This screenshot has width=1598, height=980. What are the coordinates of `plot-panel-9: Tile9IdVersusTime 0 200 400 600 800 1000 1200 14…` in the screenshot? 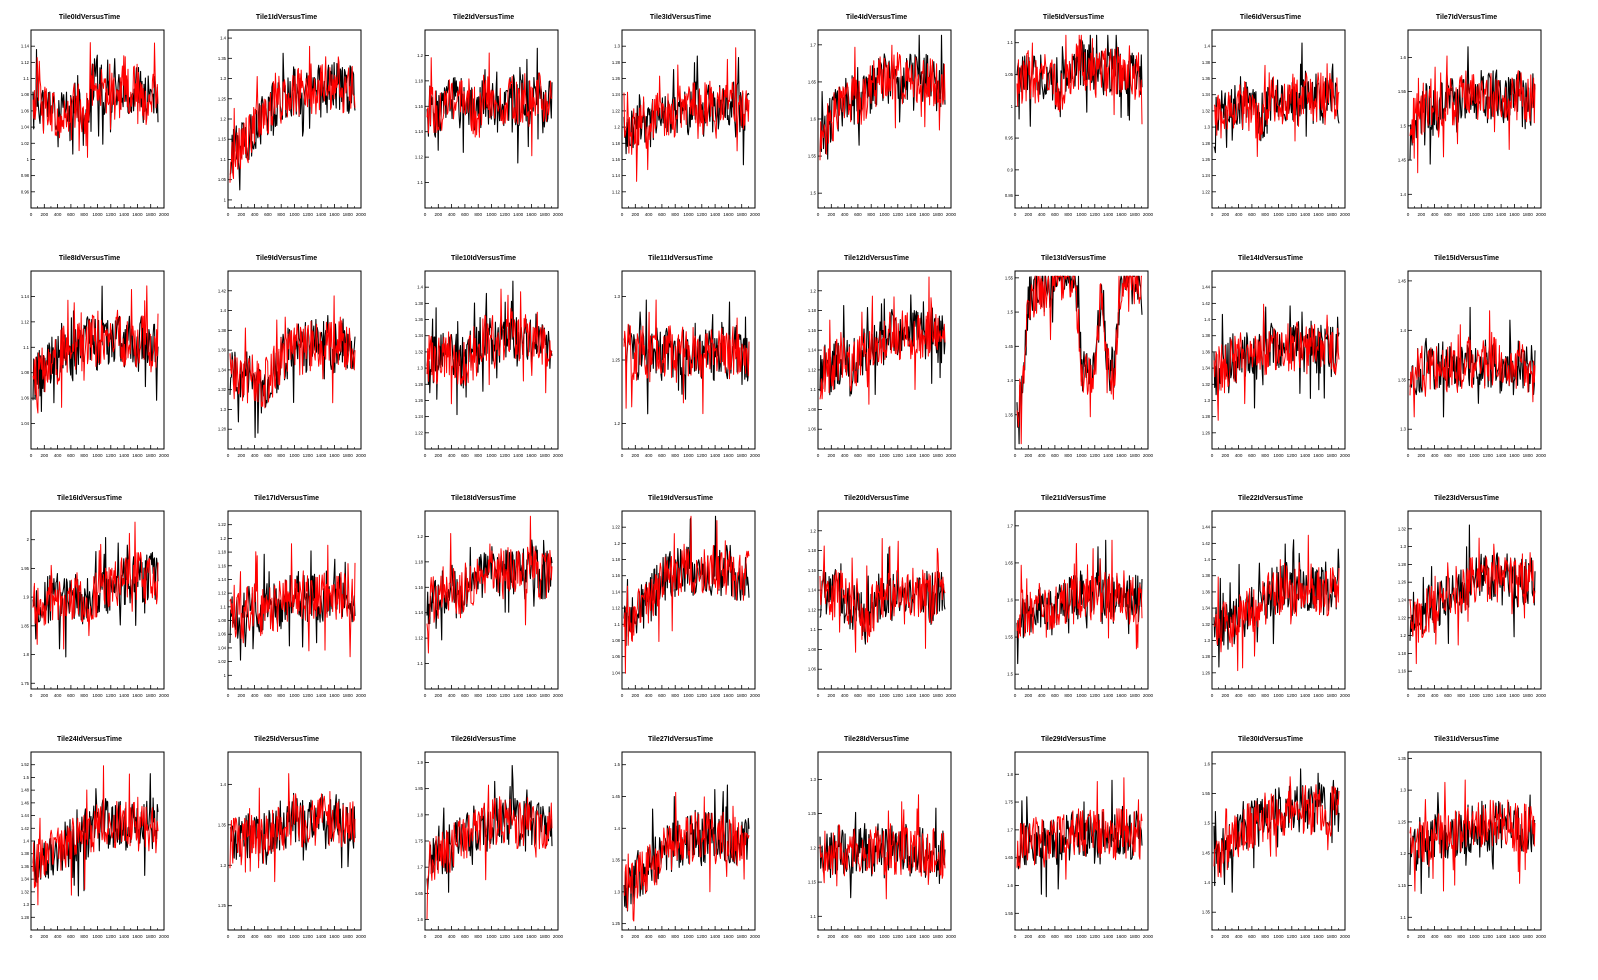 It's located at (292, 356).